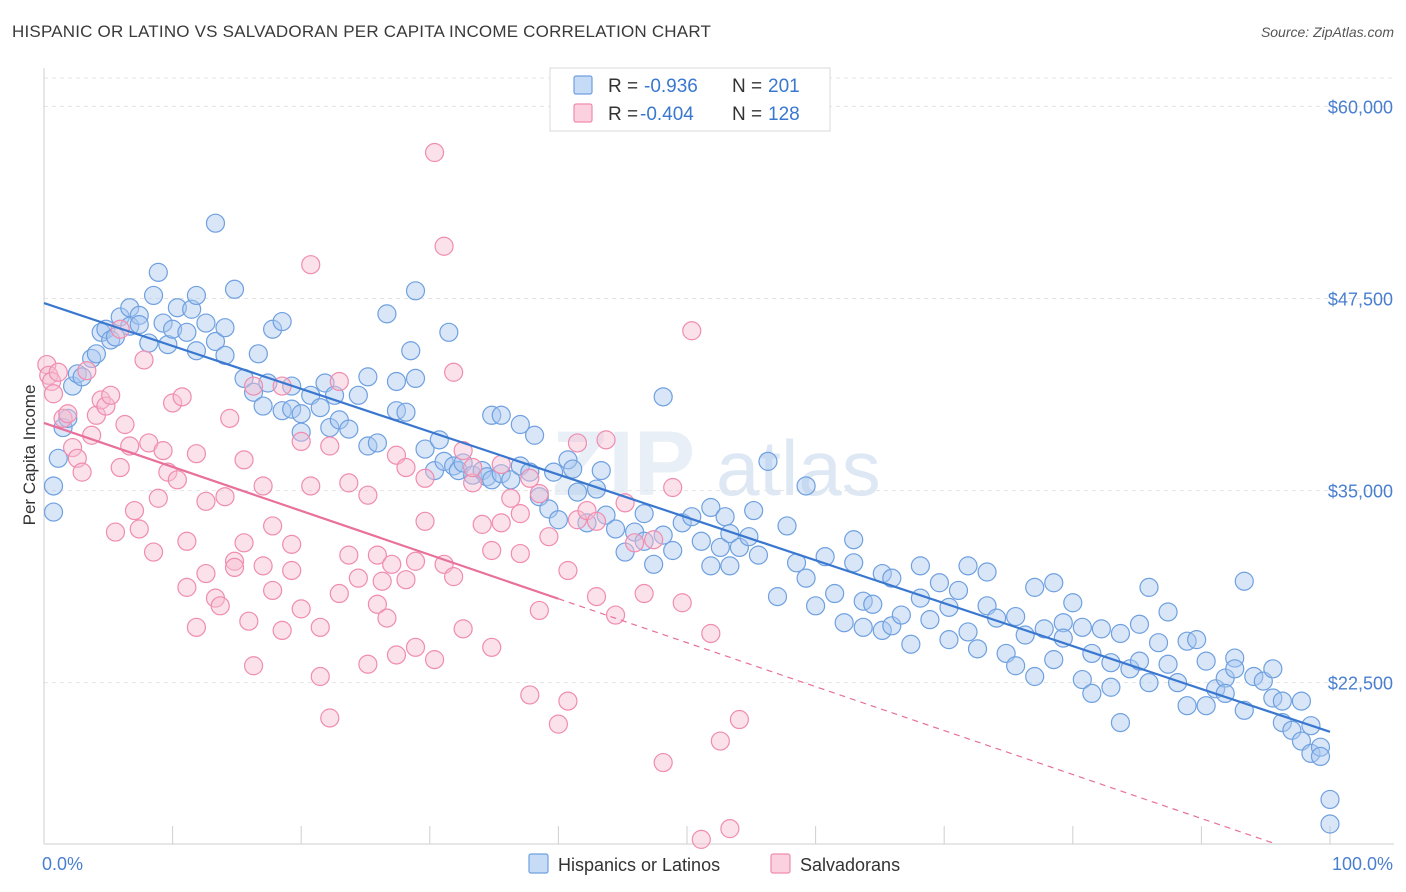 This screenshot has height=892, width=1406. I want to click on legend-label-hispanic: Hispanics or Latinos, so click(639, 865).